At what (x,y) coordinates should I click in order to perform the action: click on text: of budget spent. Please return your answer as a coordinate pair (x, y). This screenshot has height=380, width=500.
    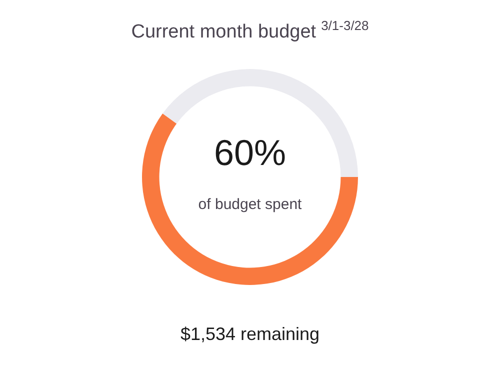
    Looking at the image, I should click on (250, 205).